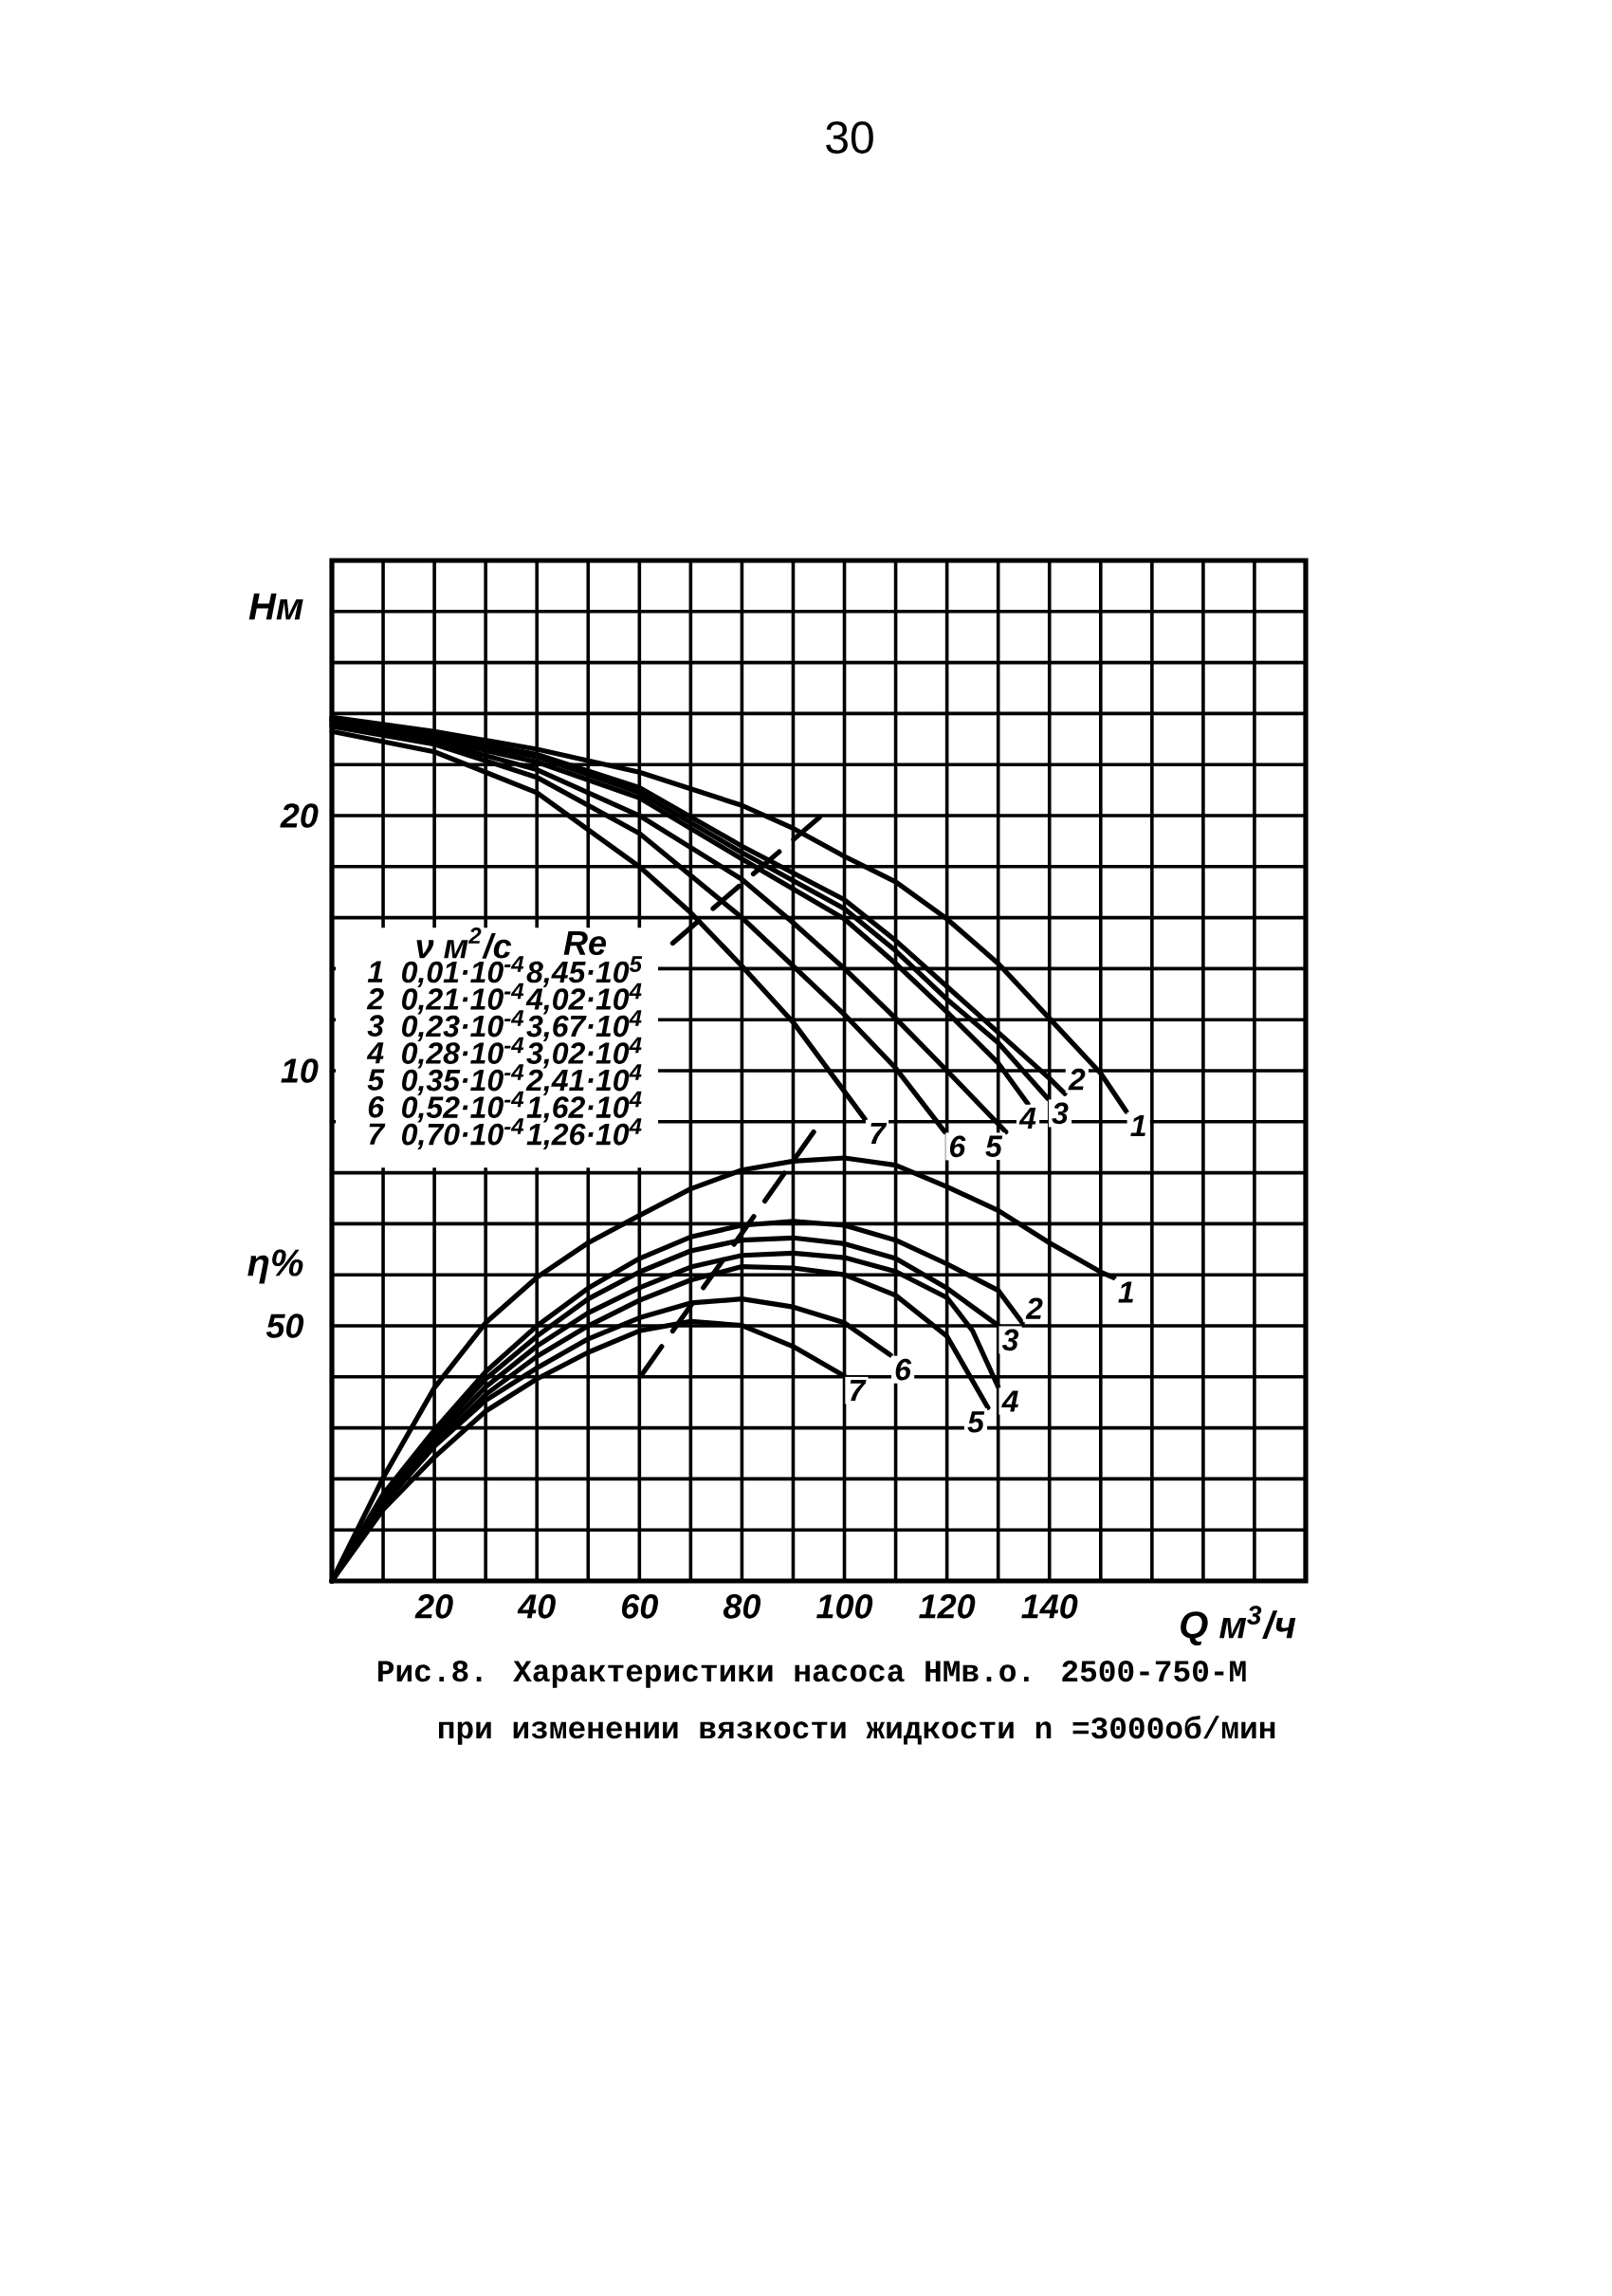 Image resolution: width=1612 pixels, height=2296 pixels. I want to click on x-tick-label: 100, so click(845, 1606).